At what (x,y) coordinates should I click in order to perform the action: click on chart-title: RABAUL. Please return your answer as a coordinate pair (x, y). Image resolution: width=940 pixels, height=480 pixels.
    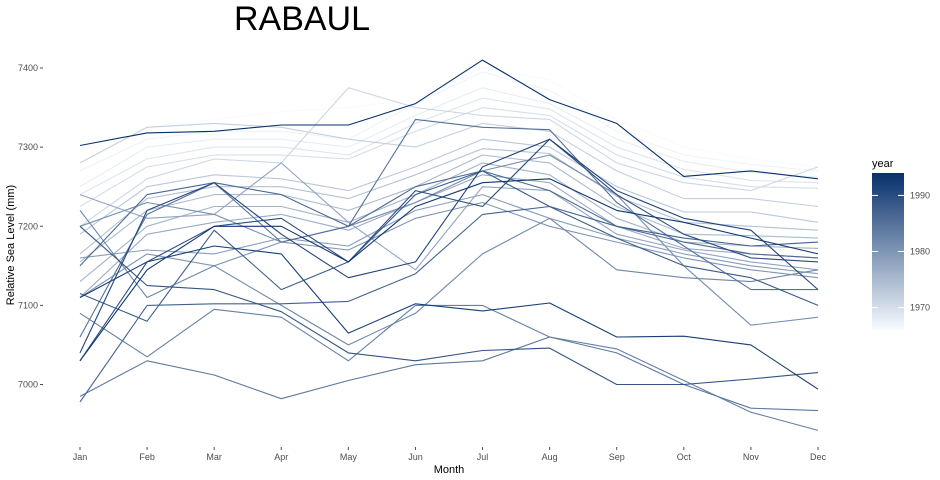
    Looking at the image, I should click on (302, 19).